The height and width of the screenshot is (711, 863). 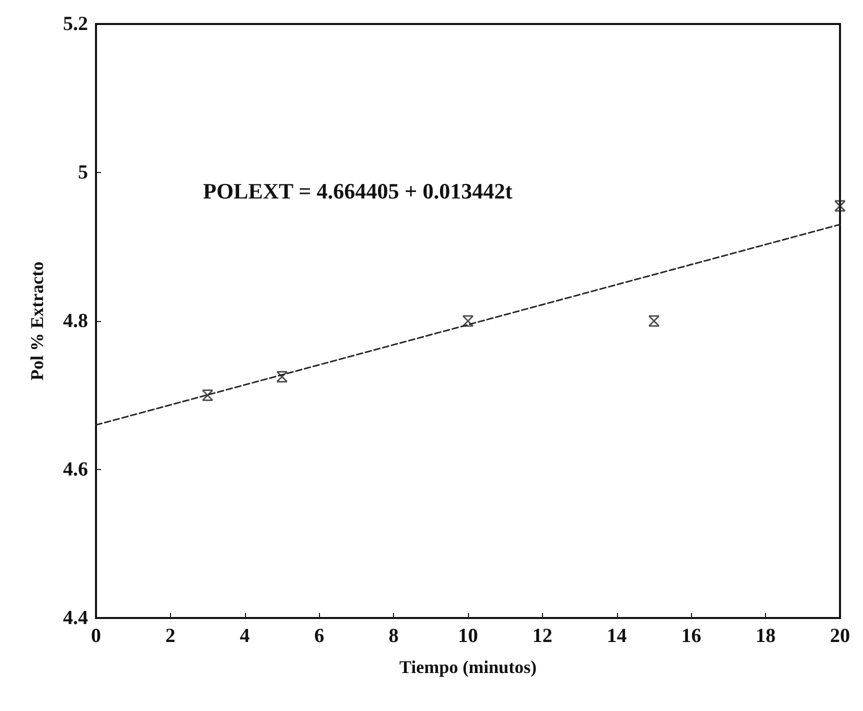 I want to click on x-tick-label: 12, so click(x=542, y=636).